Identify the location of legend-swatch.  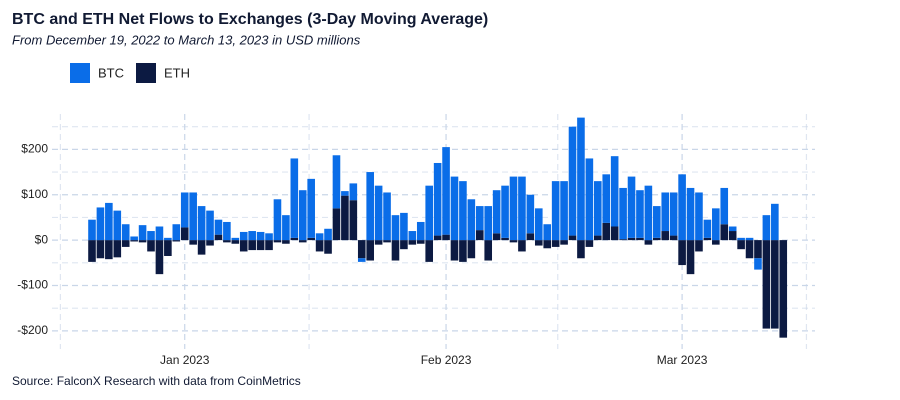
(146, 73).